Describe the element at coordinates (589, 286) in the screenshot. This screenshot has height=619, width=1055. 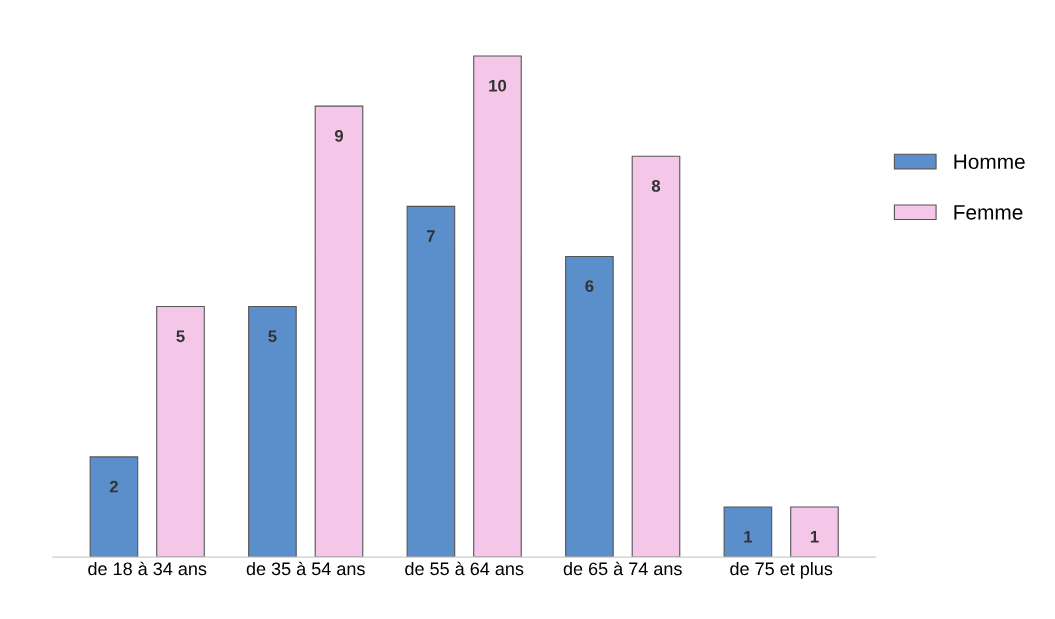
I see `data-label: 6` at that location.